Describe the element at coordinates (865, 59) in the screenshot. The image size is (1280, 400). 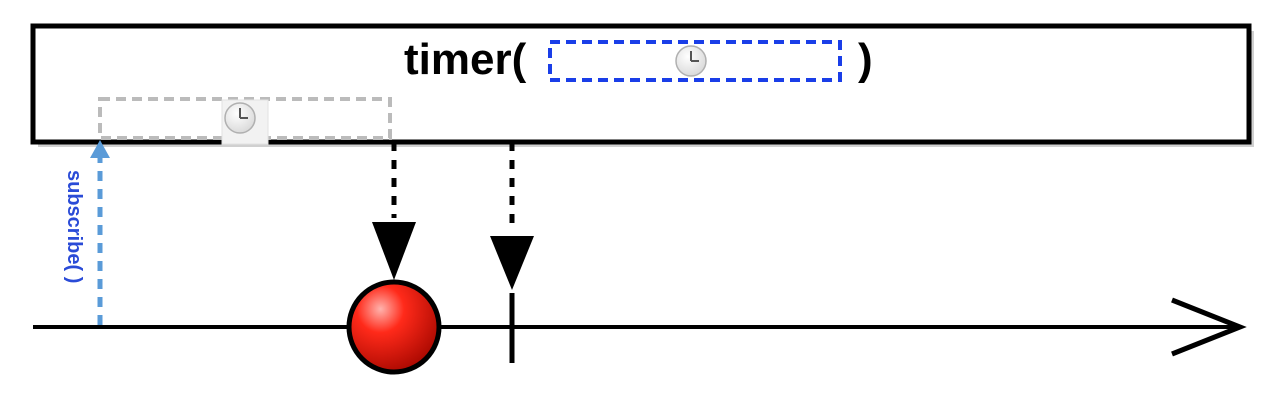
I see `operator-close-paren: )` at that location.